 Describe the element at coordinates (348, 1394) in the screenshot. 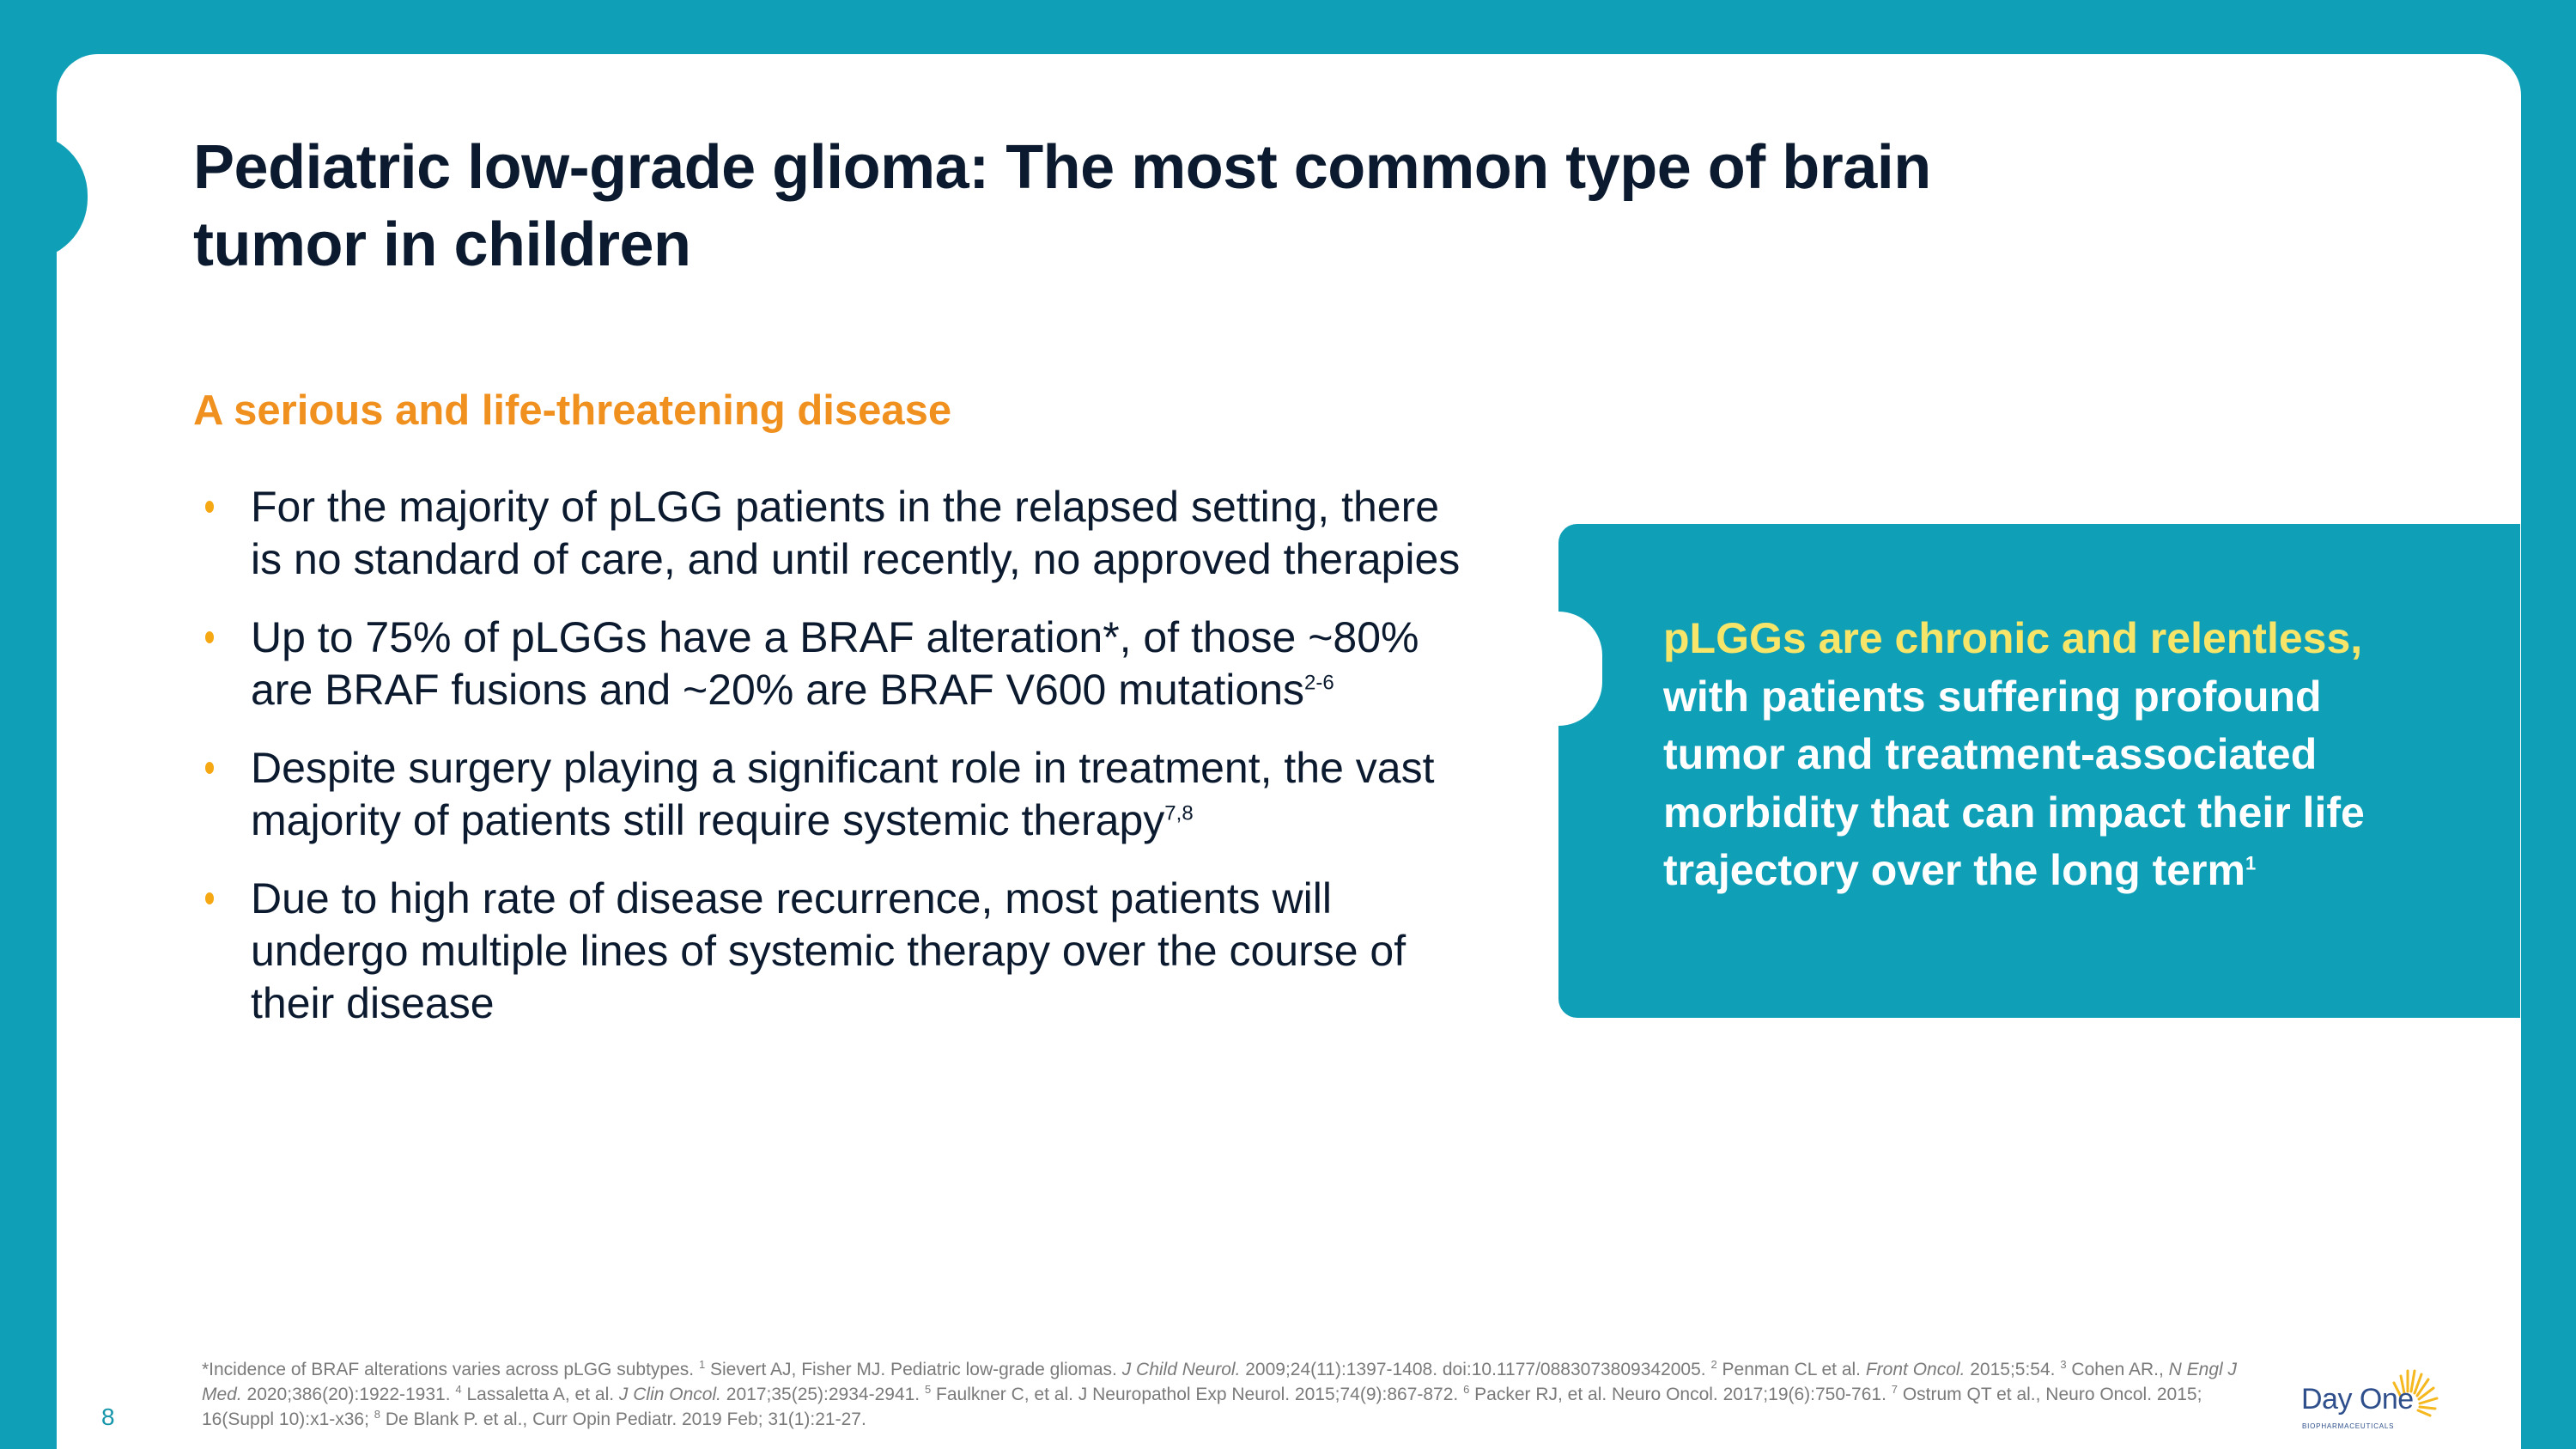

I see `footnote-text: 2020;386(20):1922-1931.` at that location.